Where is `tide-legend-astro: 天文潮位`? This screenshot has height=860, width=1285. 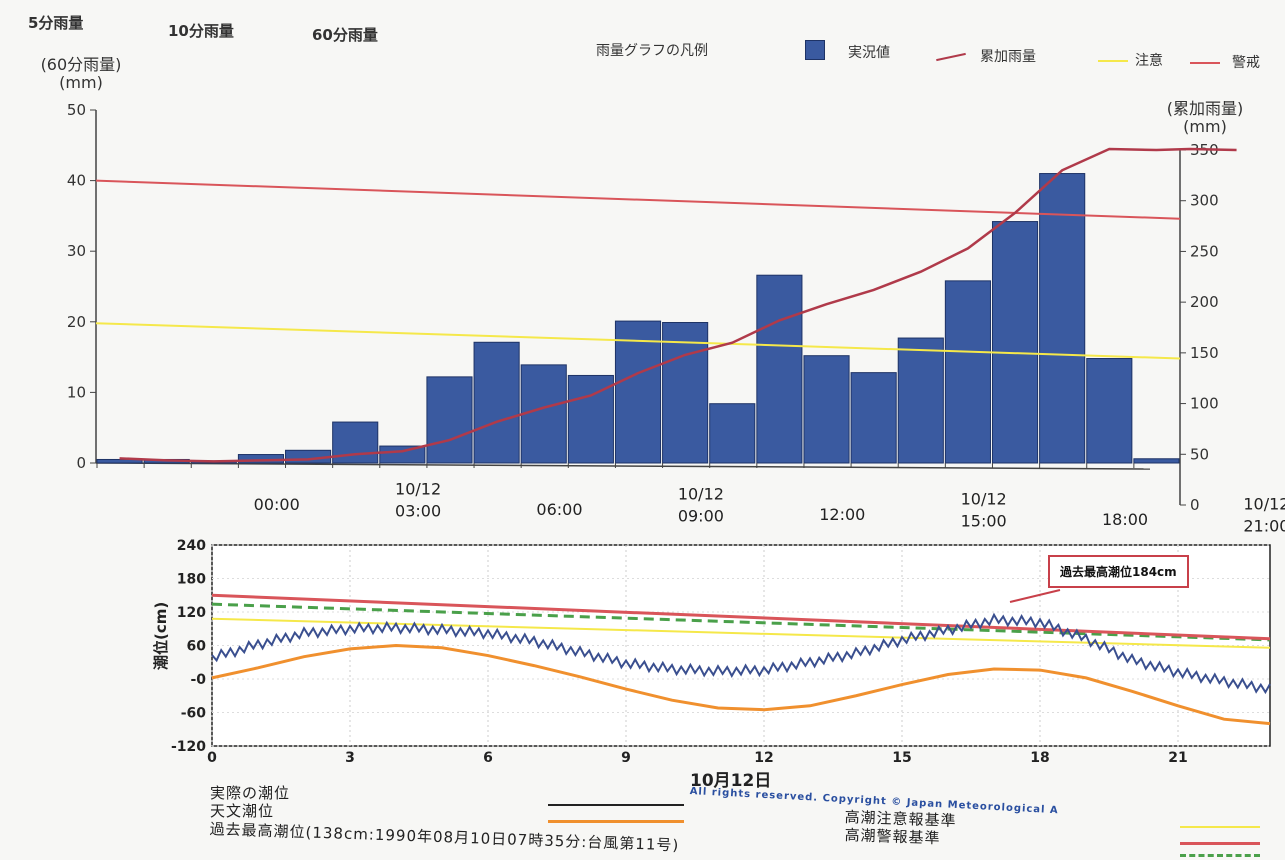 tide-legend-astro: 天文潮位 is located at coordinates (242, 811).